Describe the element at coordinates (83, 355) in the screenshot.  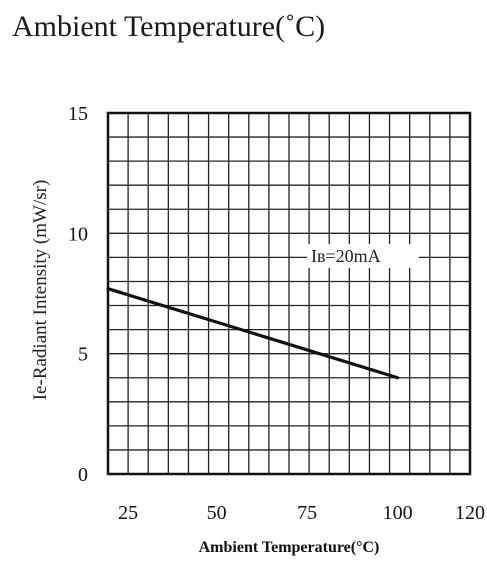
I see `y-tick-label: 5` at that location.